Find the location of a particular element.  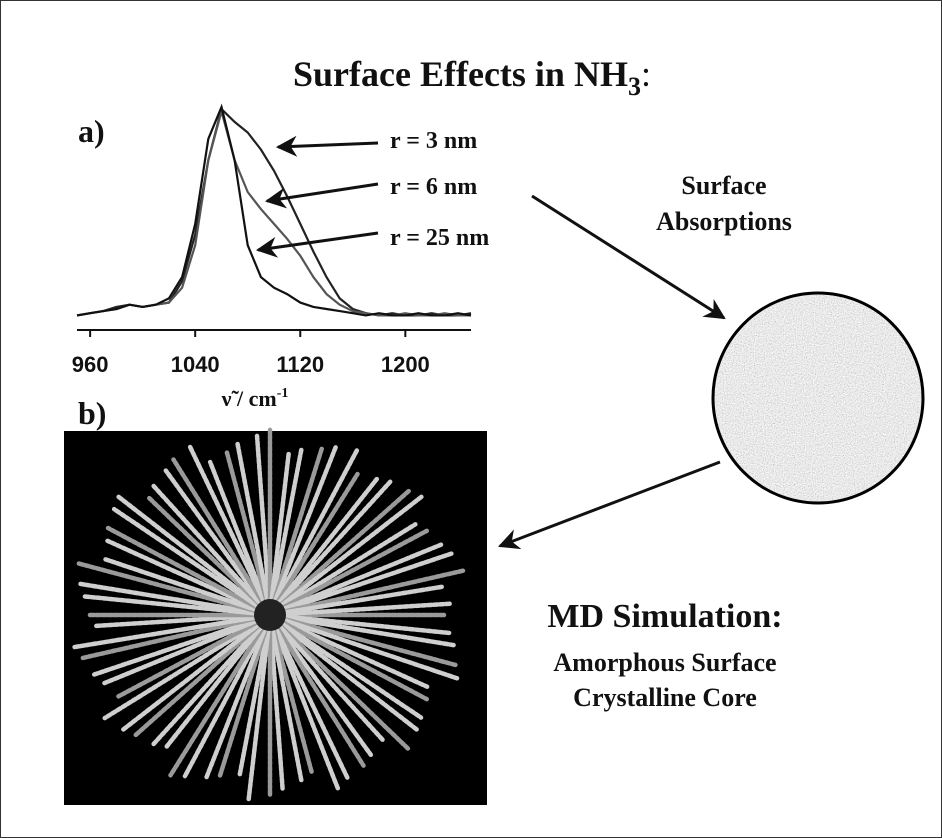

title-subscript: 3 is located at coordinates (634, 86).